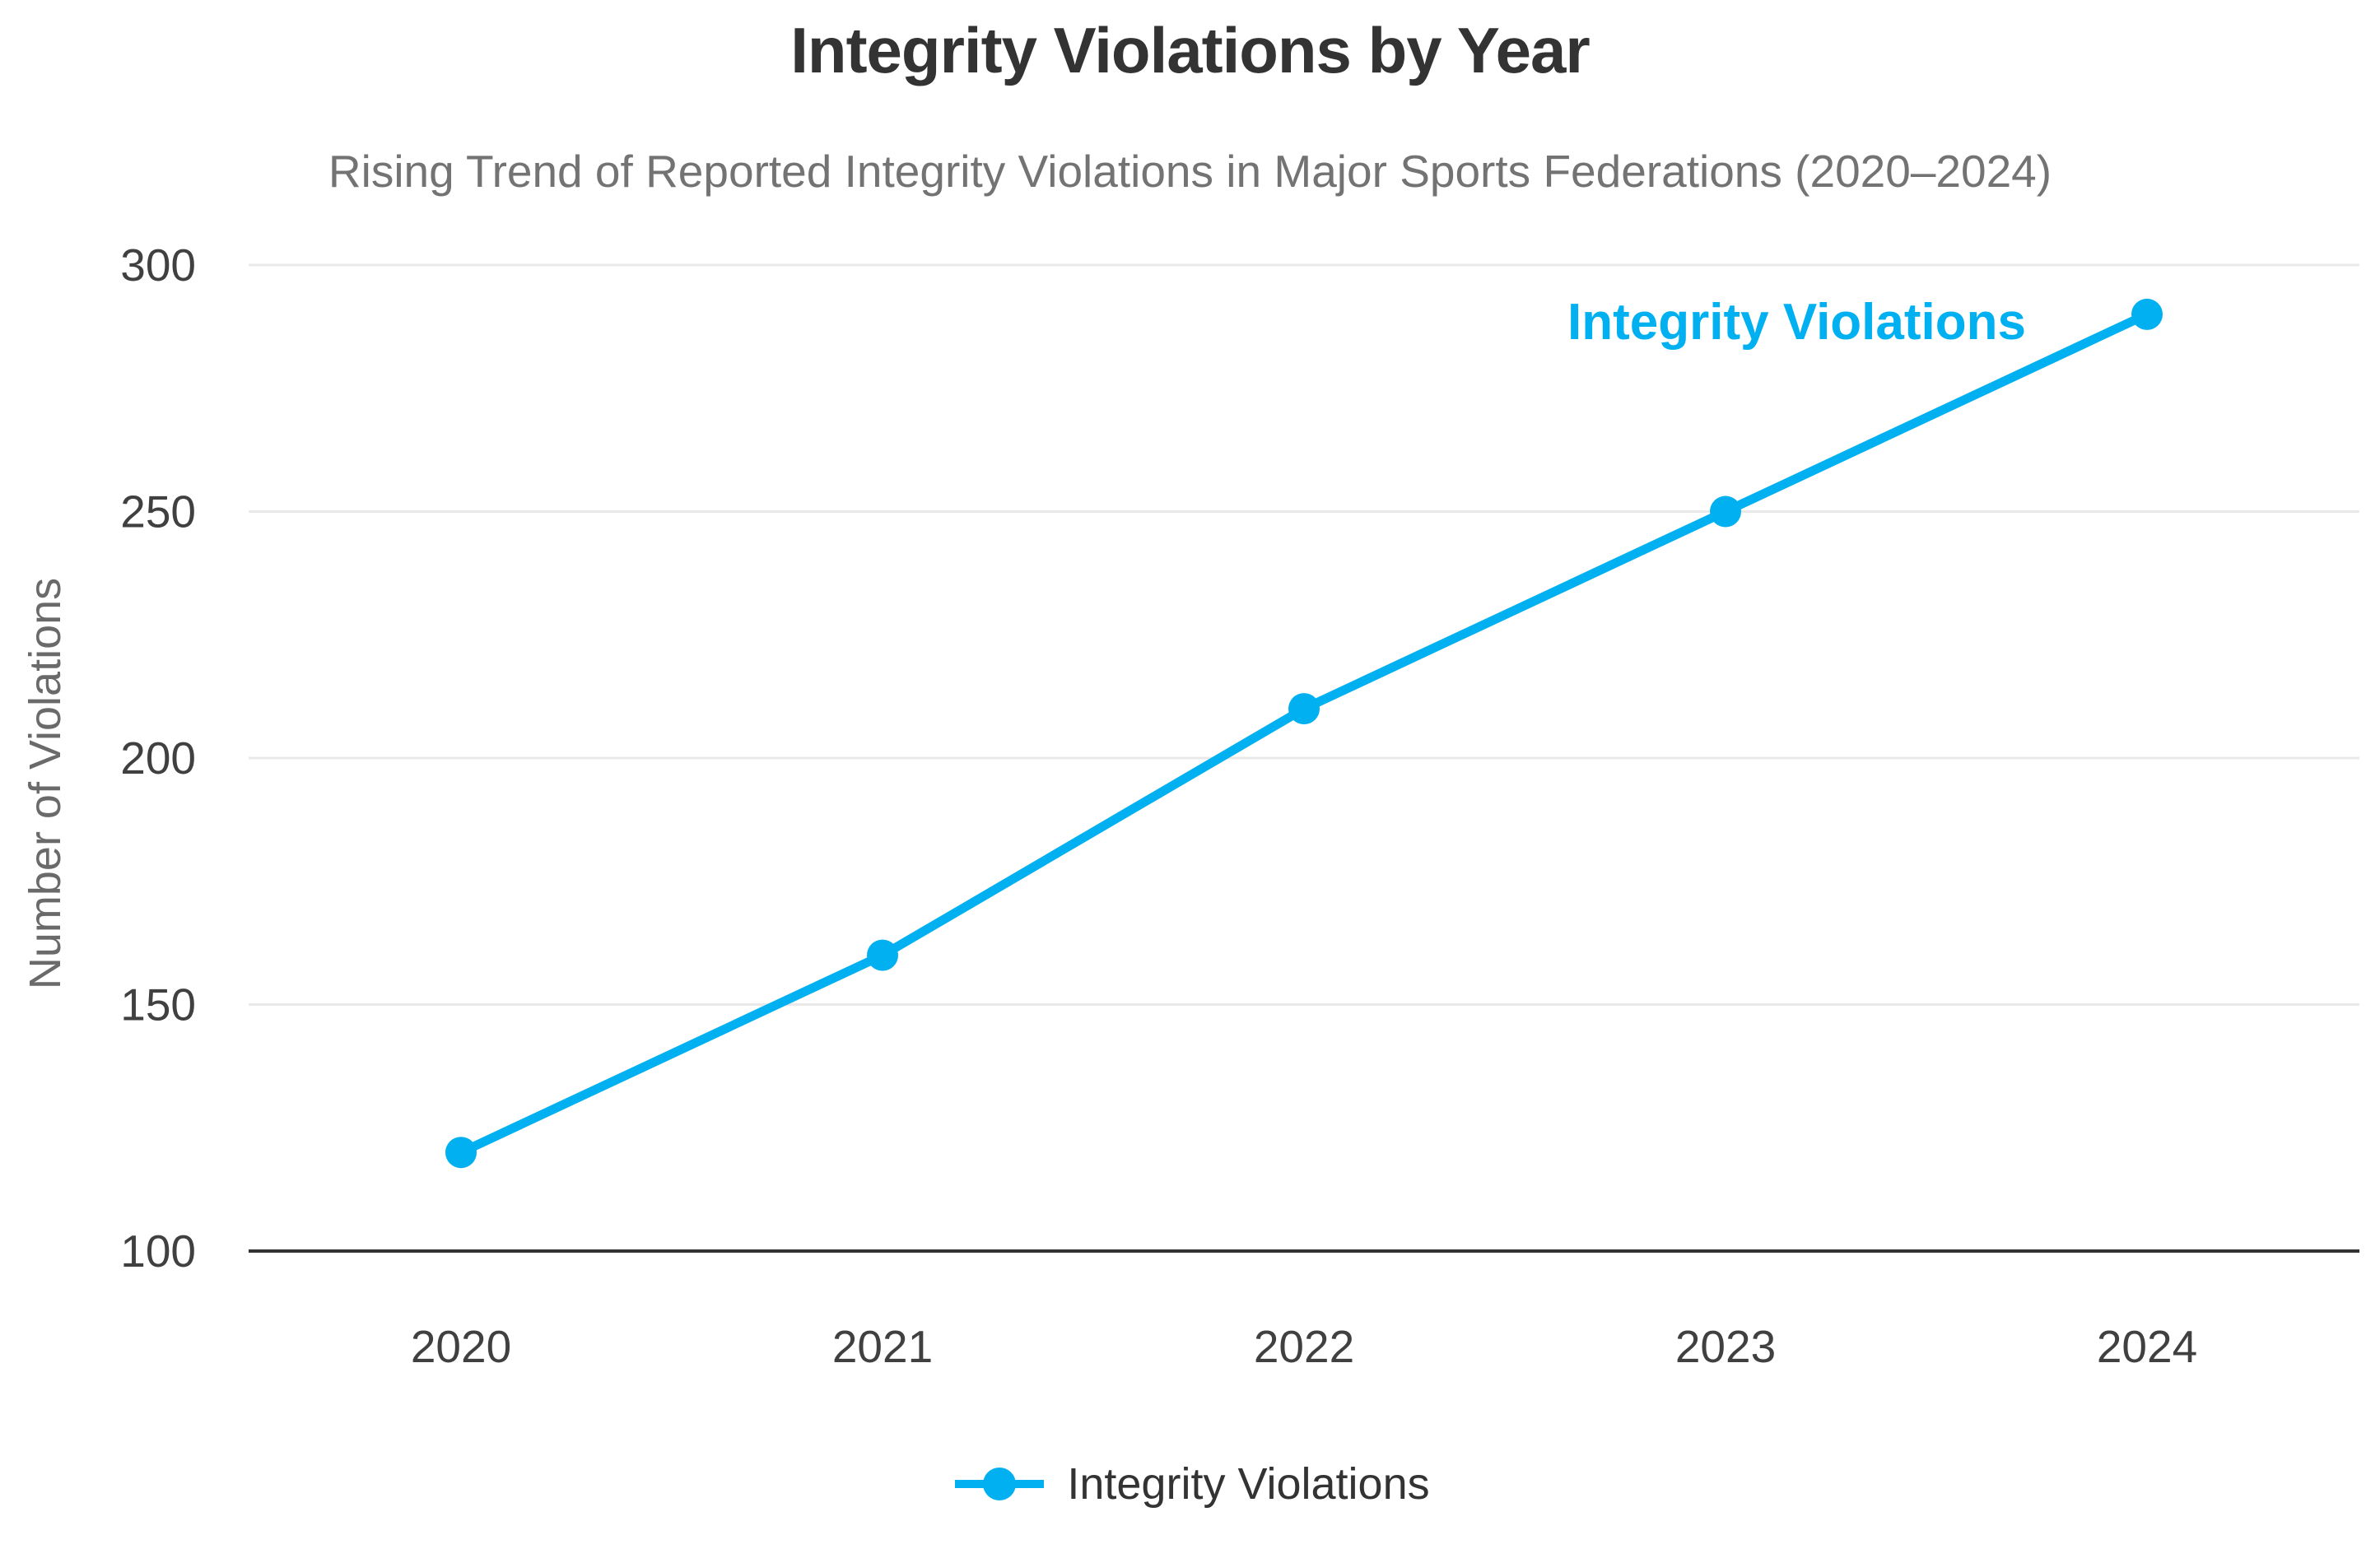 This screenshot has height=1549, width=2380. Describe the element at coordinates (158, 759) in the screenshot. I see `y-tick-label: 200` at that location.